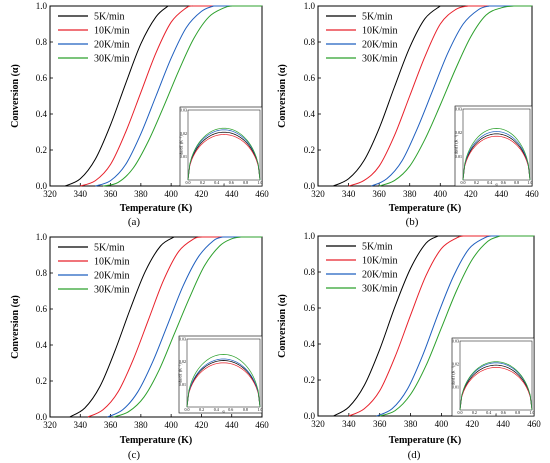  I want to click on inset-x-tick-label: 0.6, so click(230, 409).